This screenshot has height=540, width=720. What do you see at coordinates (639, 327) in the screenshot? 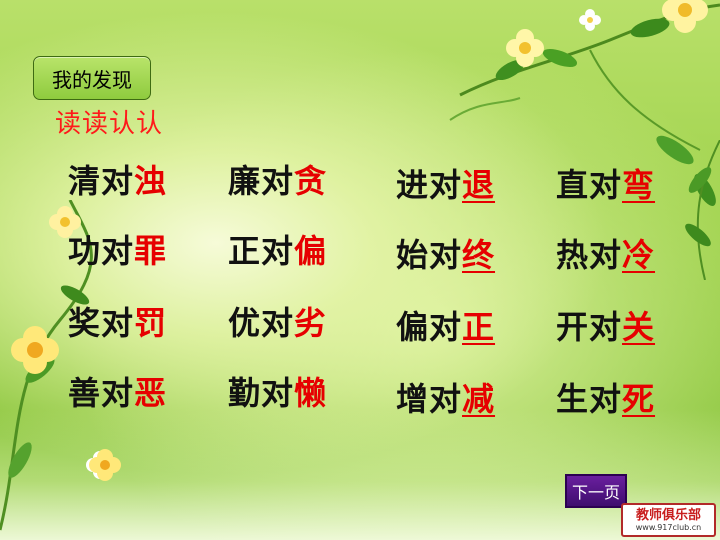
I see `antonym-answer: 关` at bounding box center [639, 327].